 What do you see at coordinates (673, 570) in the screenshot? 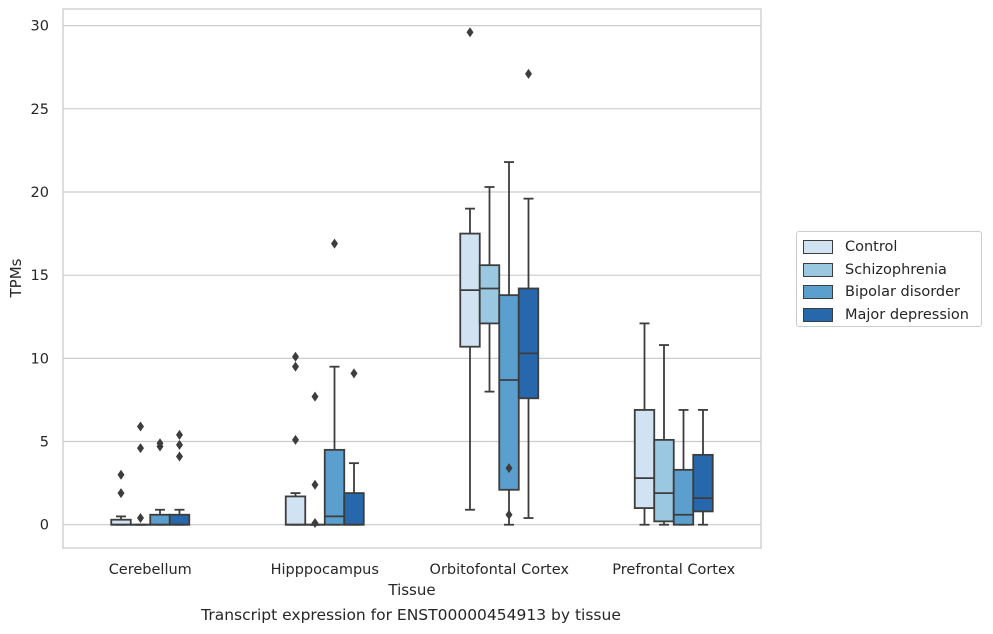
I see `x-tick-label: Prefrontal Cortex` at bounding box center [673, 570].